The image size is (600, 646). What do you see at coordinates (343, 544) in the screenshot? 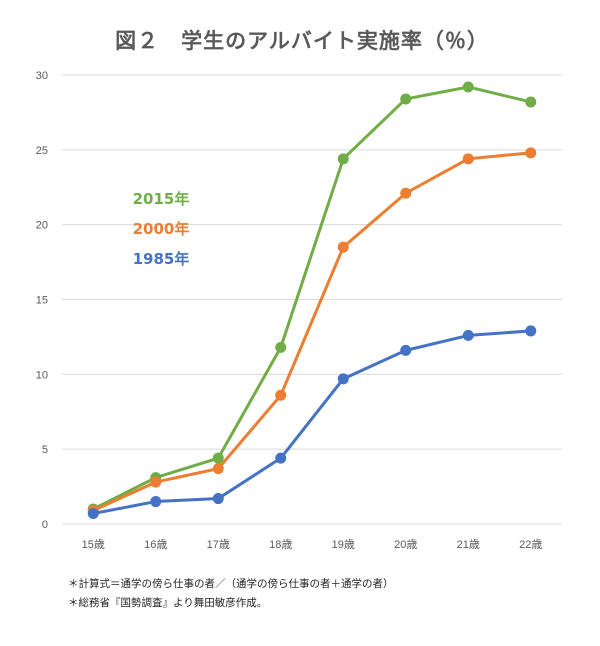
I see `x-tick-label: 19歳` at bounding box center [343, 544].